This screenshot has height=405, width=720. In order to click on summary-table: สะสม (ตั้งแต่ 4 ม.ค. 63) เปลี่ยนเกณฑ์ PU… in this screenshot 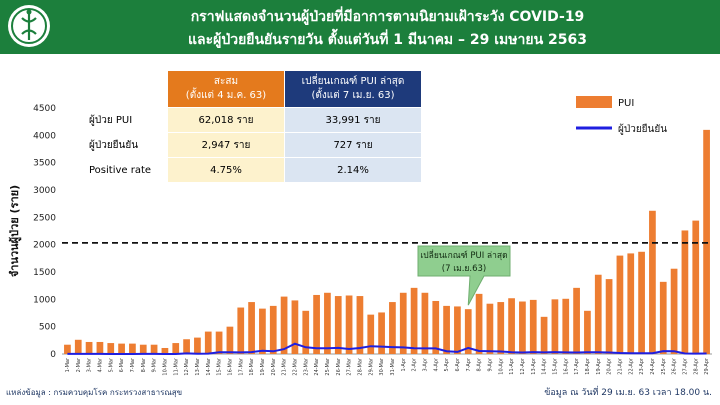, I will do `click(252, 126)`.